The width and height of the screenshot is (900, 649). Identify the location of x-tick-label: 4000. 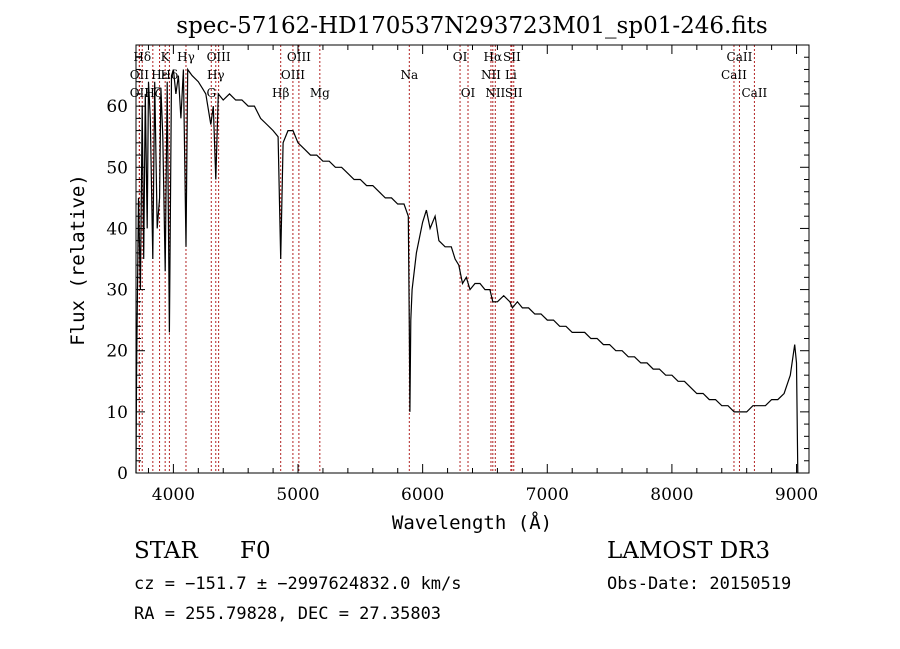
(173, 495).